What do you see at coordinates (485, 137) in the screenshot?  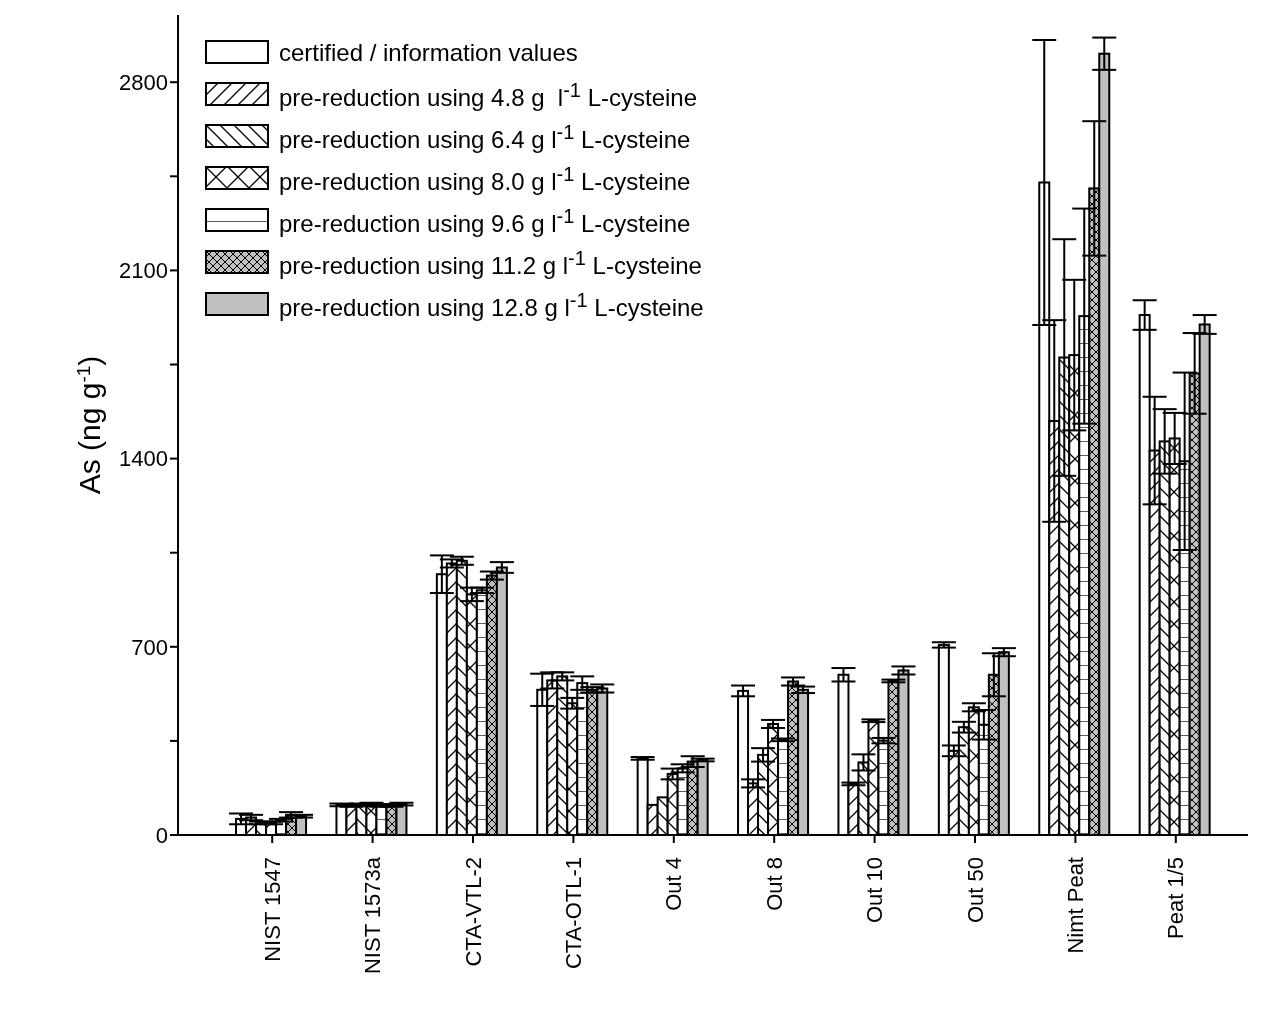 I see `legend-label: pre-reduction using 6.4 g l$^{-1}$ L-cysteine` at bounding box center [485, 137].